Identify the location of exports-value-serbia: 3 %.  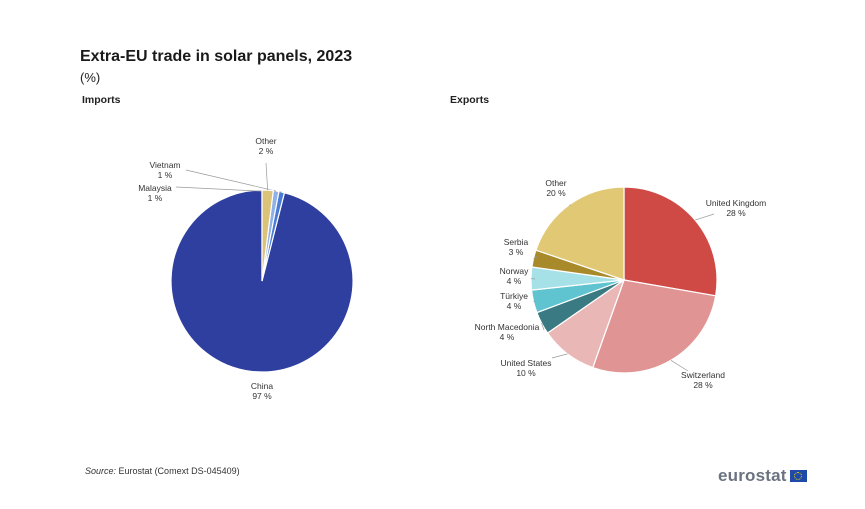
(516, 252).